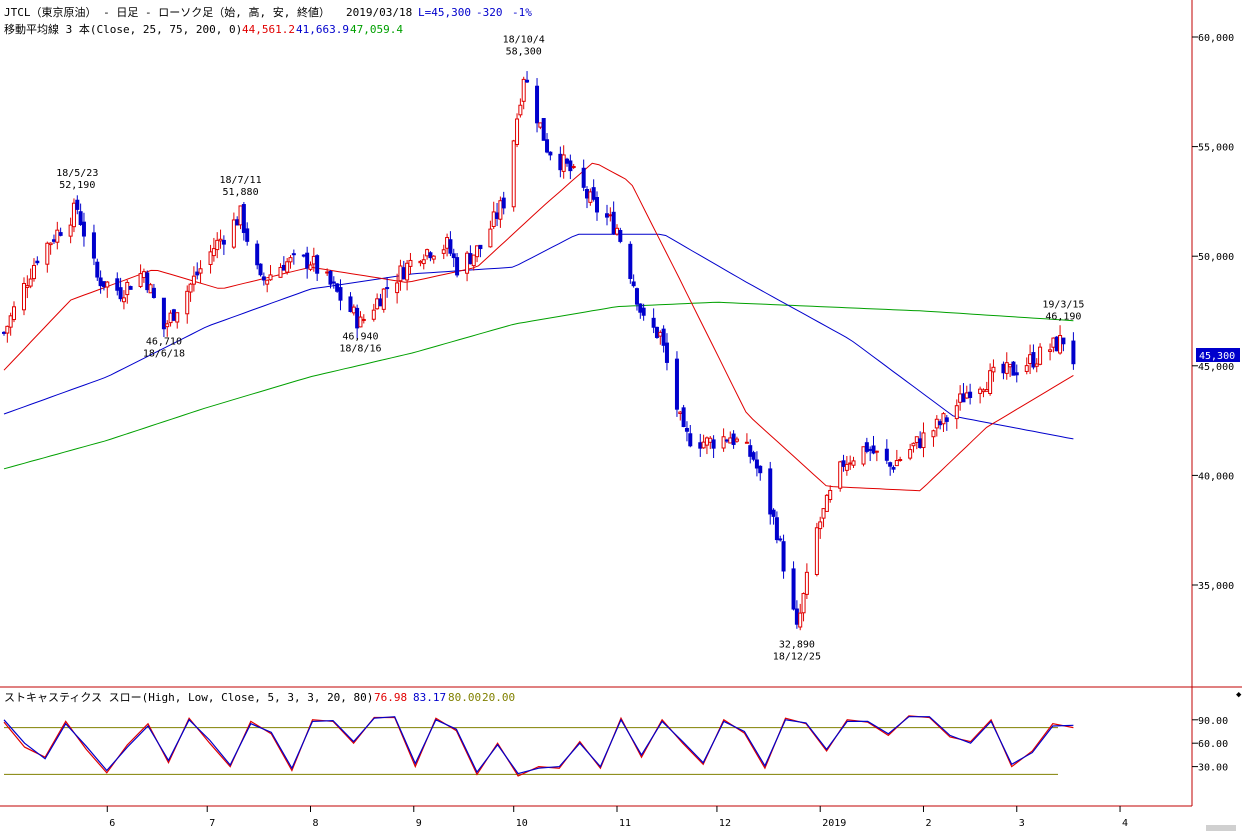  Describe the element at coordinates (1217, 356) in the screenshot. I see `last-price-badge-text: 45,300` at that location.